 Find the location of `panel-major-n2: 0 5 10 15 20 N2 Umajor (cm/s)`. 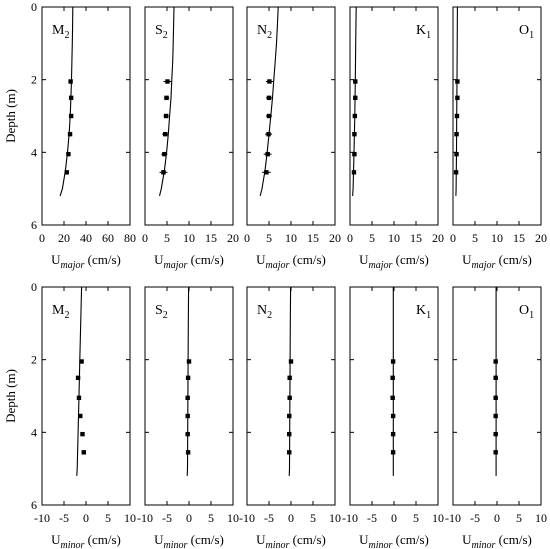

panel-major-n2: 0 5 10 15 20 N2 Umajor (cm/s) is located at coordinates (292, 138).